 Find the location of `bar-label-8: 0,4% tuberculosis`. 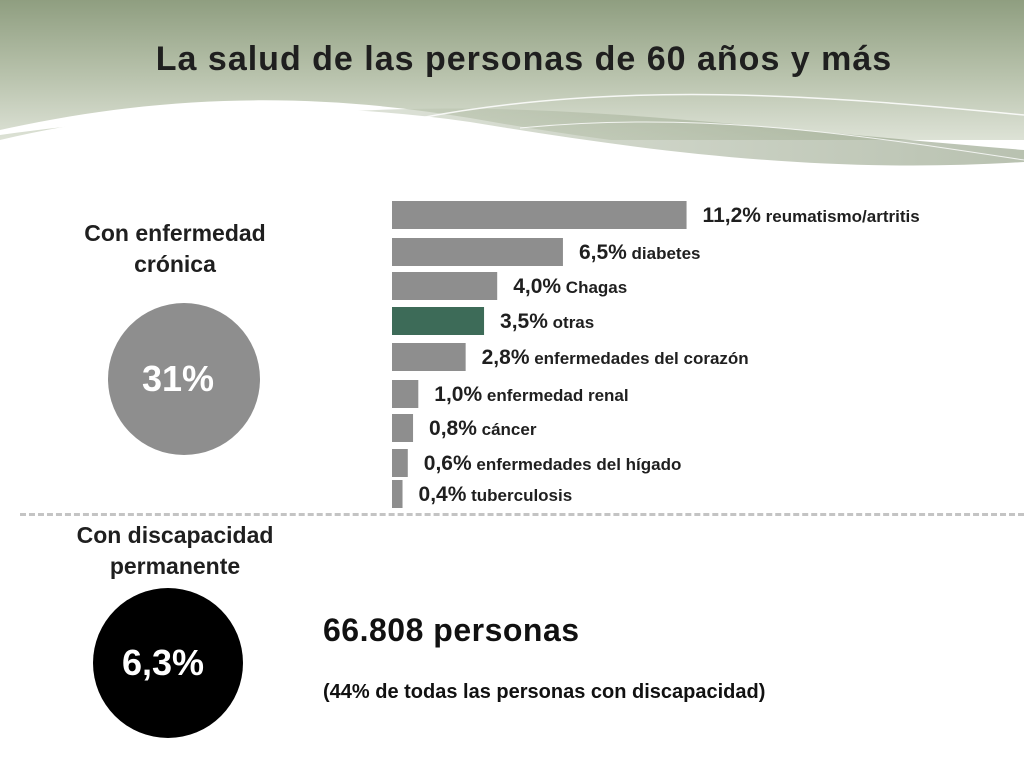

bar-label-8: 0,4% tuberculosis is located at coordinates (496, 494).